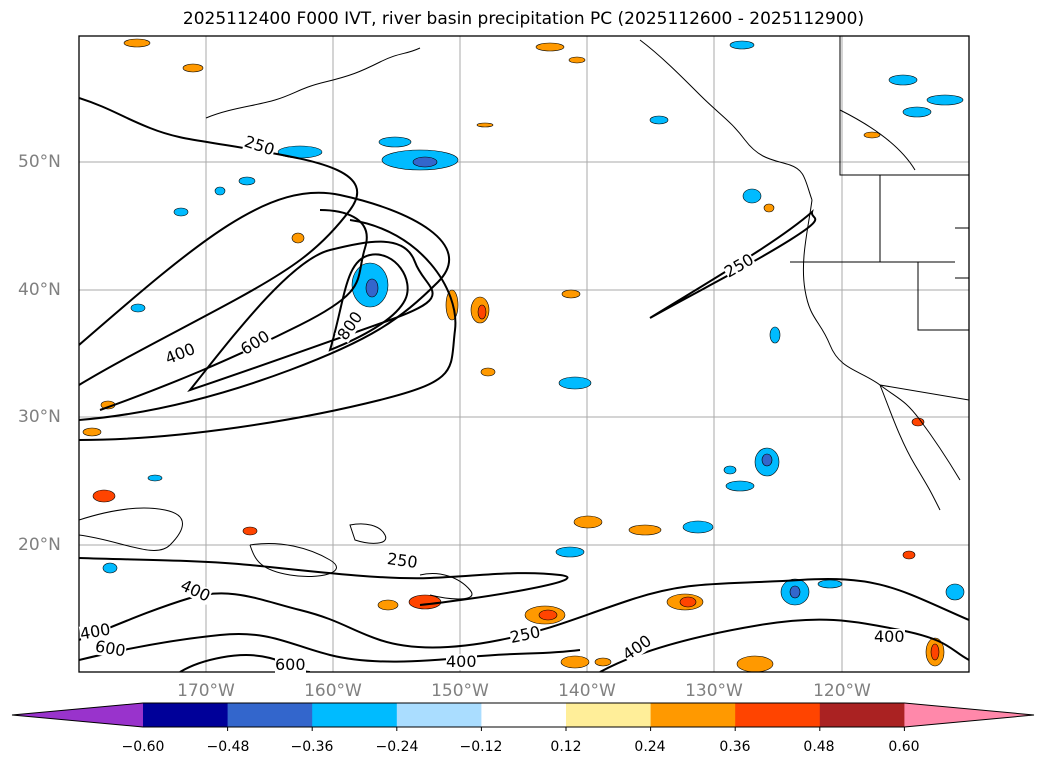 The width and height of the screenshot is (1047, 765). Describe the element at coordinates (819, 747) in the screenshot. I see `colorbar-tick-label: 0.48` at that location.